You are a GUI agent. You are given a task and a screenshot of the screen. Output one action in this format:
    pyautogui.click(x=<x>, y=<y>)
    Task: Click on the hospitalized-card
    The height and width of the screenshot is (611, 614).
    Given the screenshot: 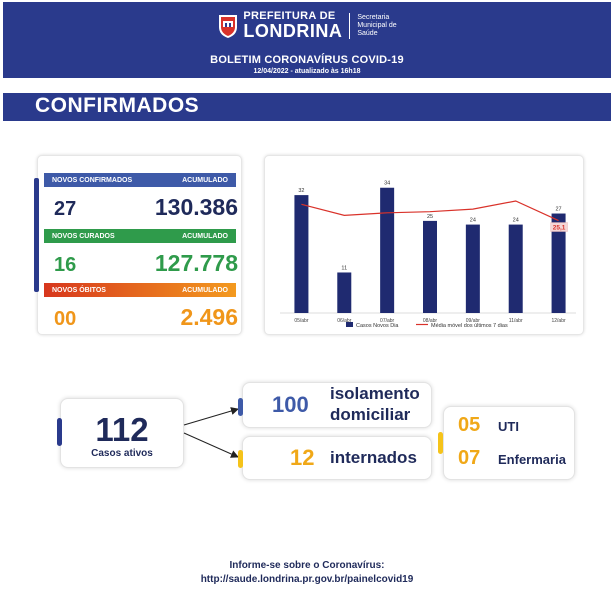 What is the action you would take?
    pyautogui.click(x=337, y=458)
    